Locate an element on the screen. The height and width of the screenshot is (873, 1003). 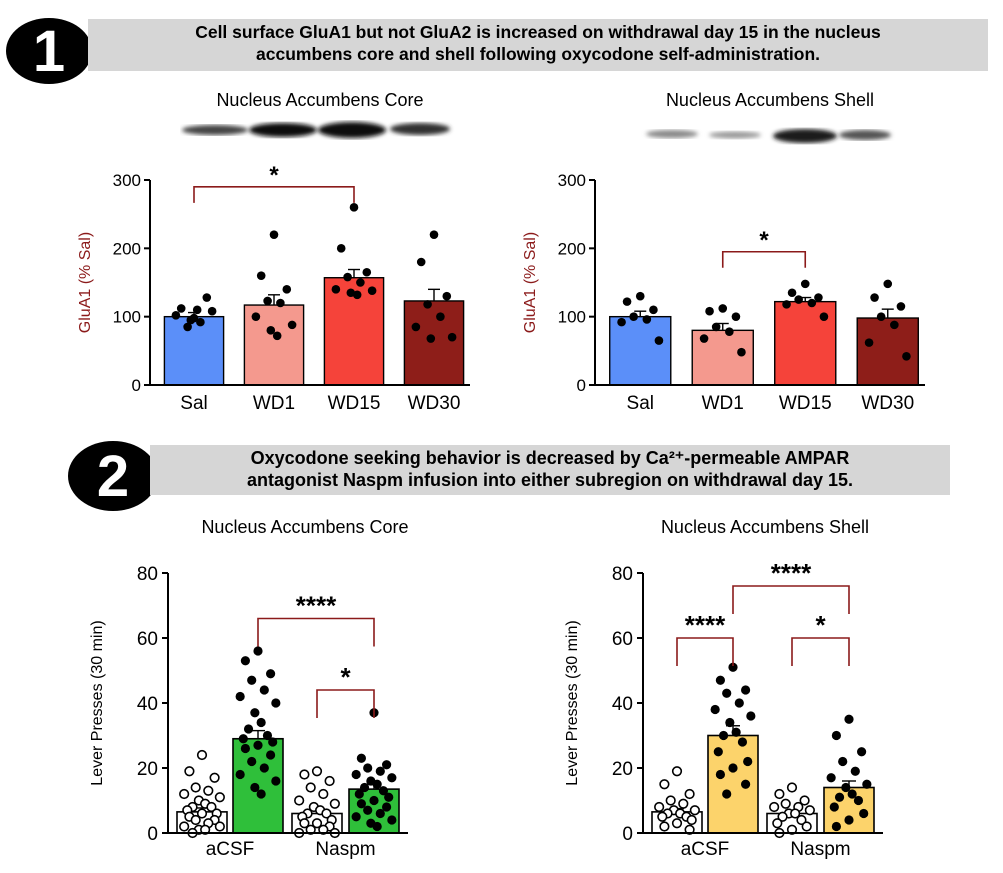
panel-title-shell-top: Nucleus Accumbens Shell is located at coordinates (770, 100).